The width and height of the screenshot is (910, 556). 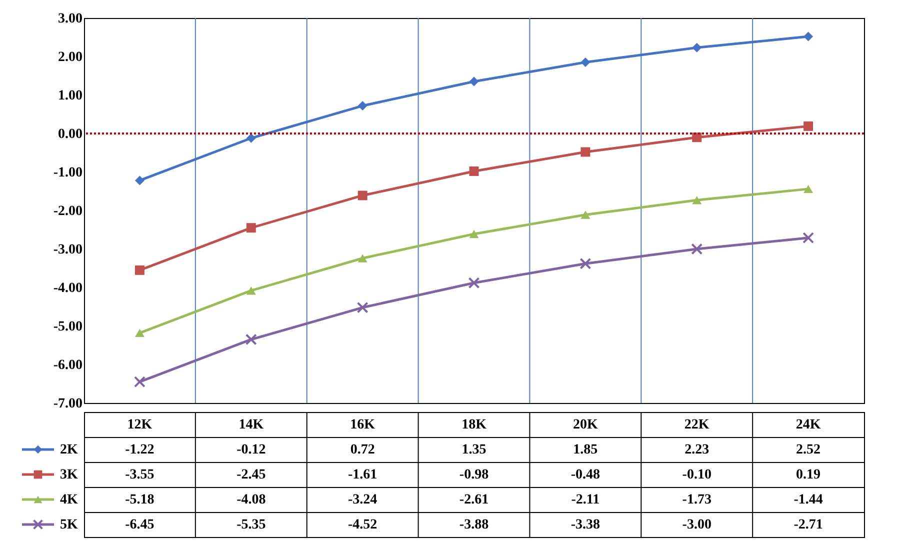 I want to click on y-tick-label: 2.00, so click(x=70, y=57).